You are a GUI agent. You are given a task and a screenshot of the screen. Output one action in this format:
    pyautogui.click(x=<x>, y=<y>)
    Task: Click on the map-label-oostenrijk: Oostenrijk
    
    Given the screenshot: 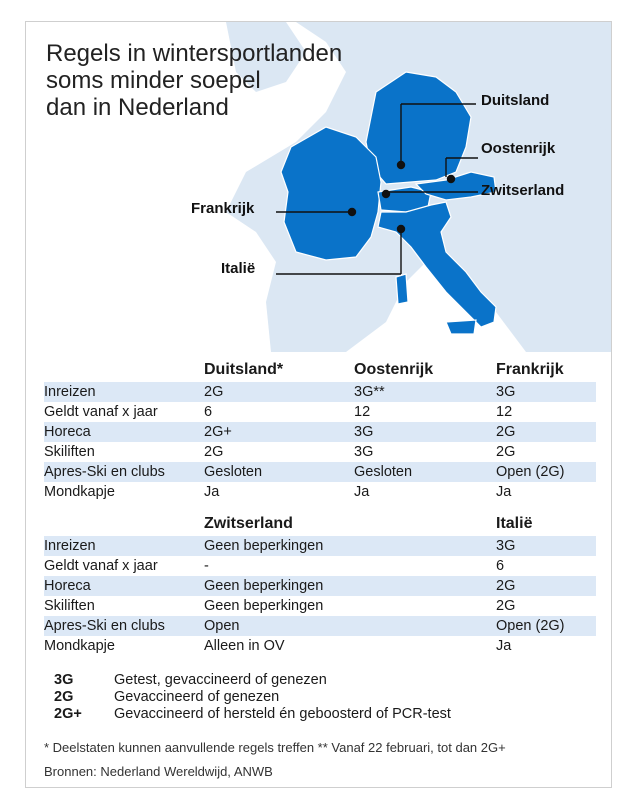 What is the action you would take?
    pyautogui.click(x=518, y=148)
    